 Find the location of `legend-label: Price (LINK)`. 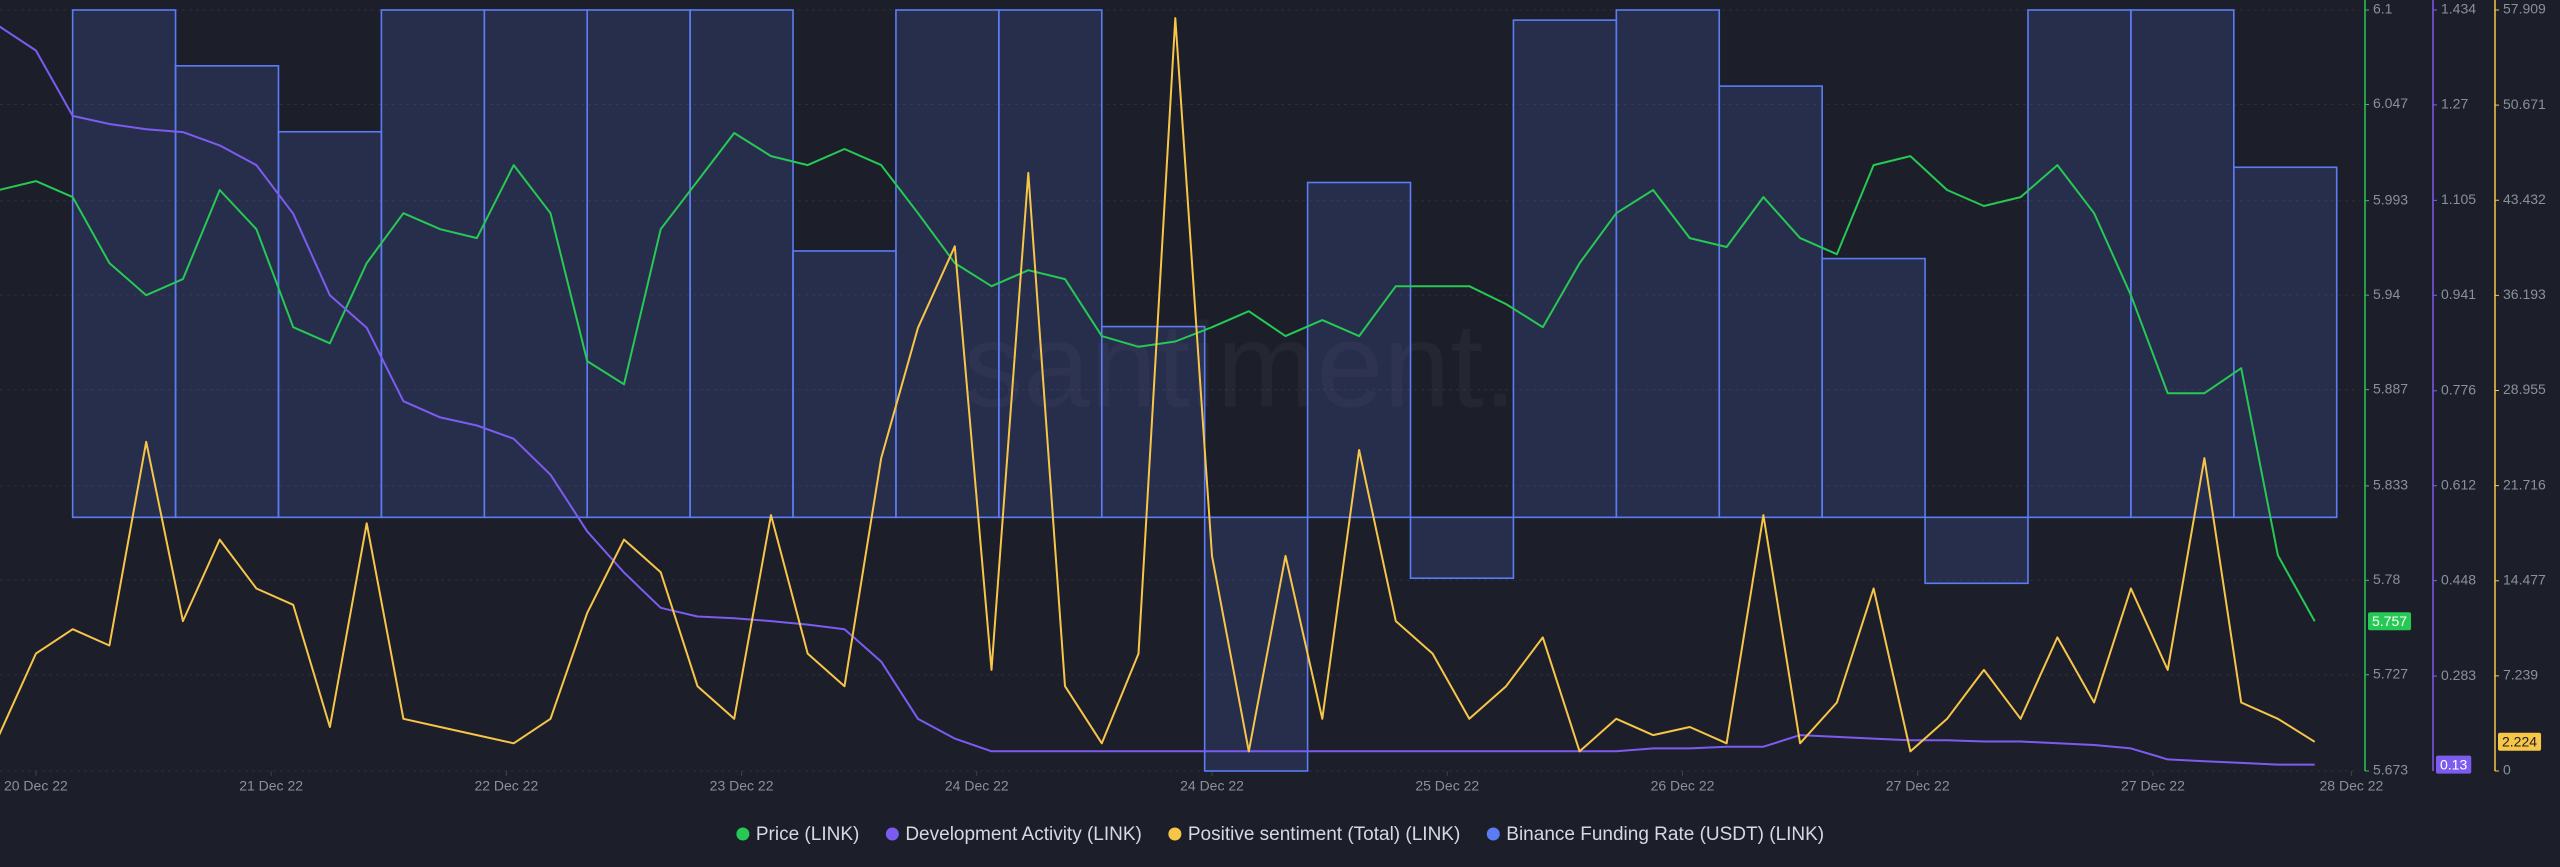

legend-label: Price (LINK) is located at coordinates (807, 834).